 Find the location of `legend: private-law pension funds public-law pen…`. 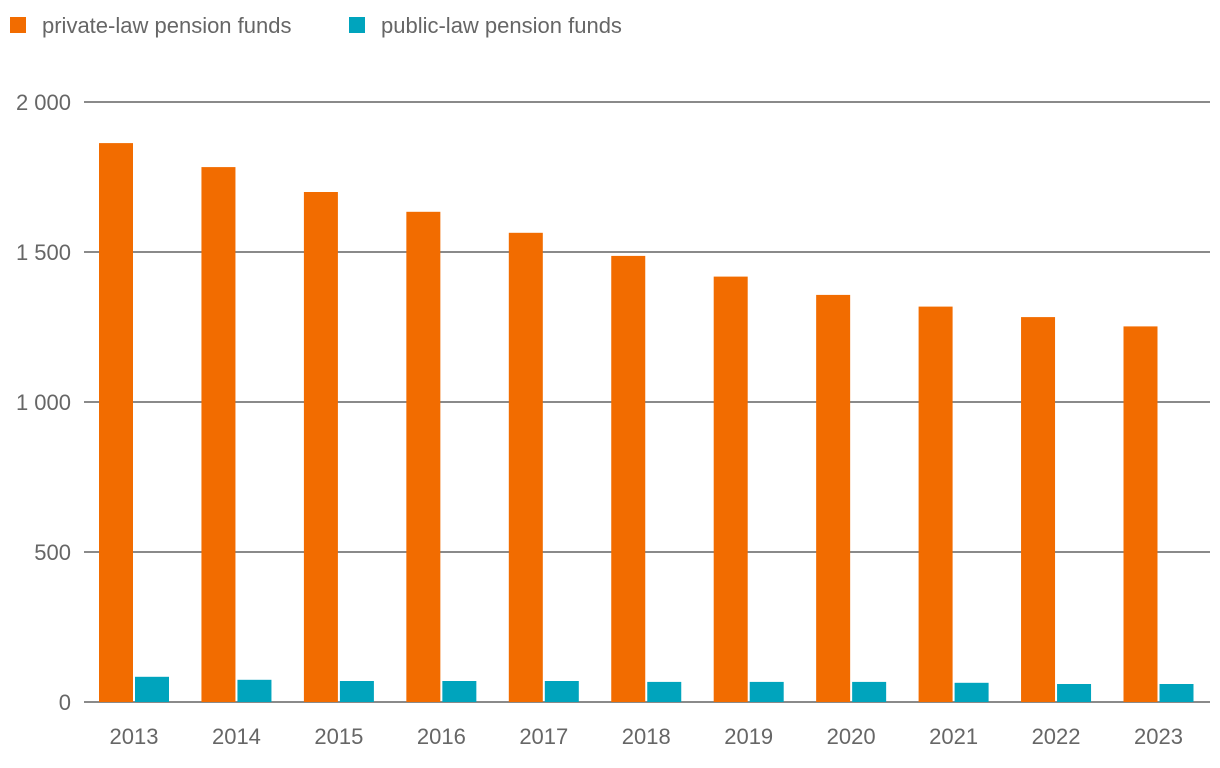

legend: private-law pension funds public-law pen… is located at coordinates (316, 25).